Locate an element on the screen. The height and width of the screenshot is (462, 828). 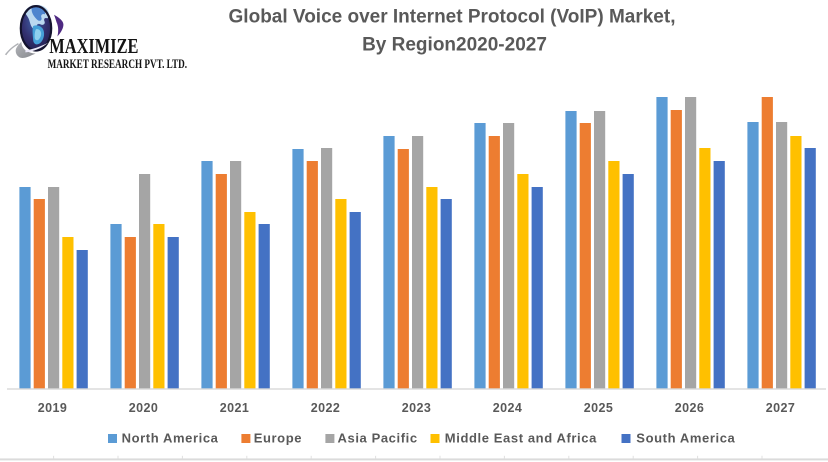
svg-text: North America is located at coordinates (170, 438).